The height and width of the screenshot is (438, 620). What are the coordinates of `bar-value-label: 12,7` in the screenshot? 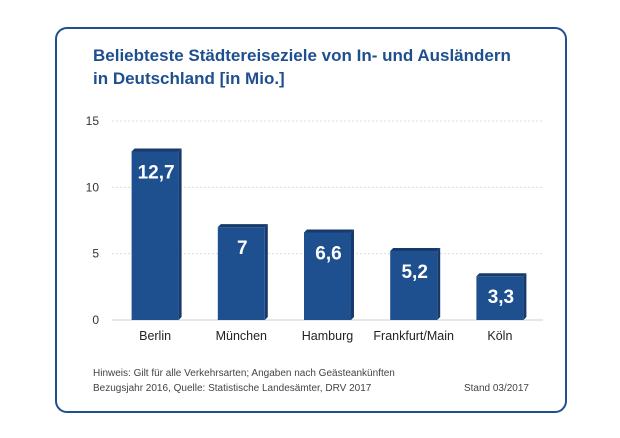 It's located at (156, 173).